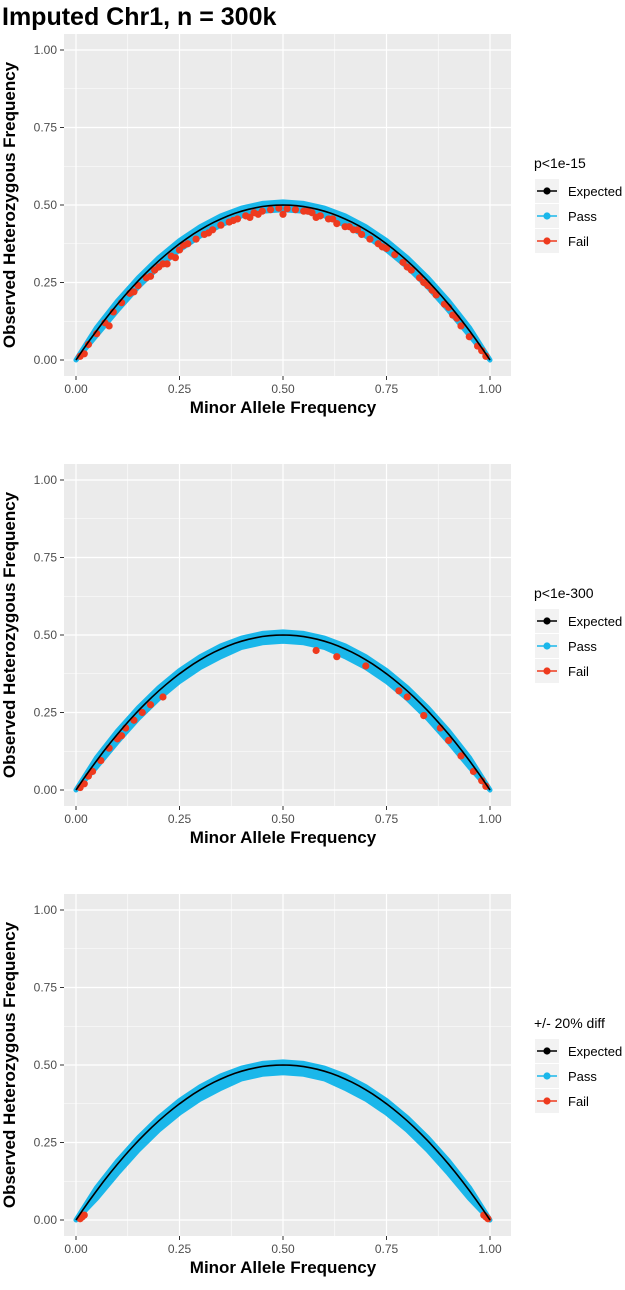 The width and height of the screenshot is (625, 1290). I want to click on legend-title: p<1e-15, so click(560, 163).